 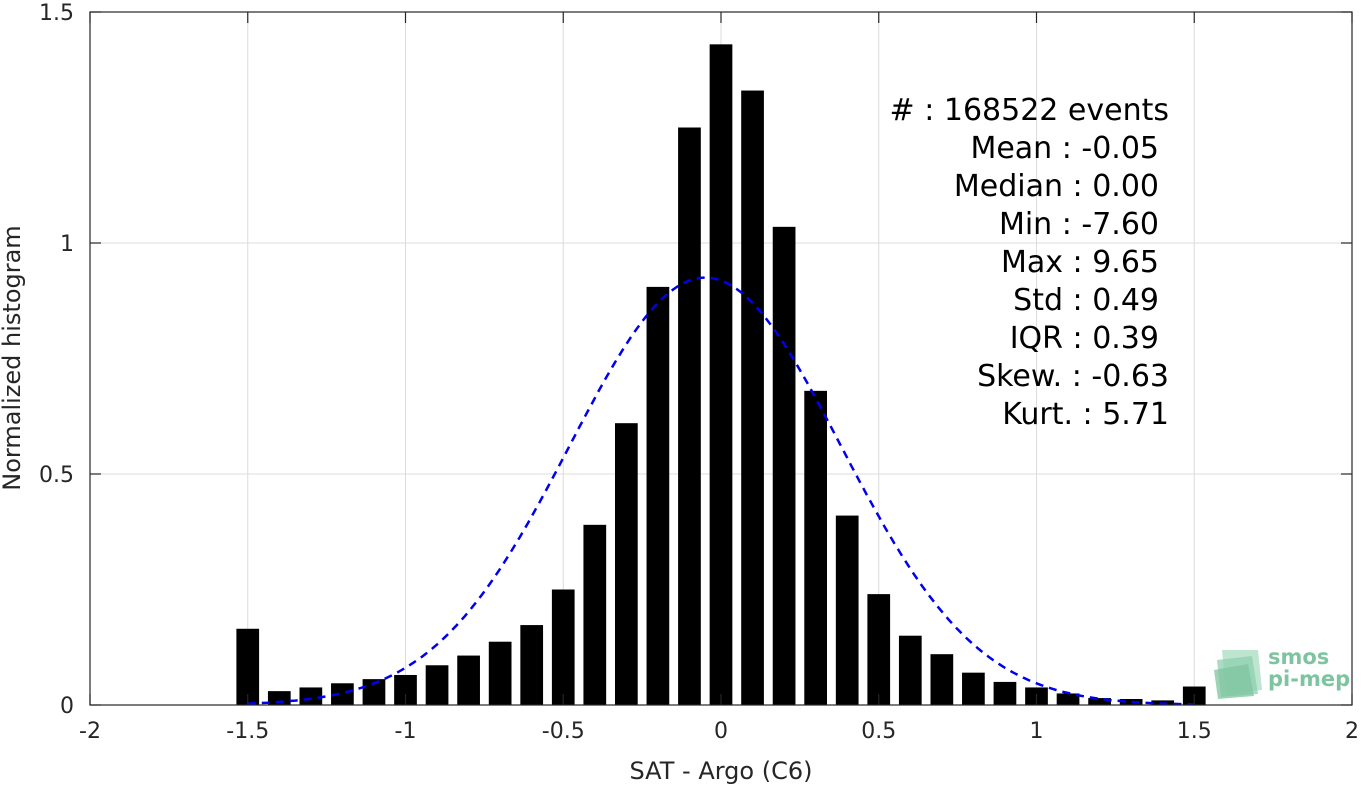 What do you see at coordinates (1086, 300) in the screenshot?
I see `stats-line: Std : 0.49` at bounding box center [1086, 300].